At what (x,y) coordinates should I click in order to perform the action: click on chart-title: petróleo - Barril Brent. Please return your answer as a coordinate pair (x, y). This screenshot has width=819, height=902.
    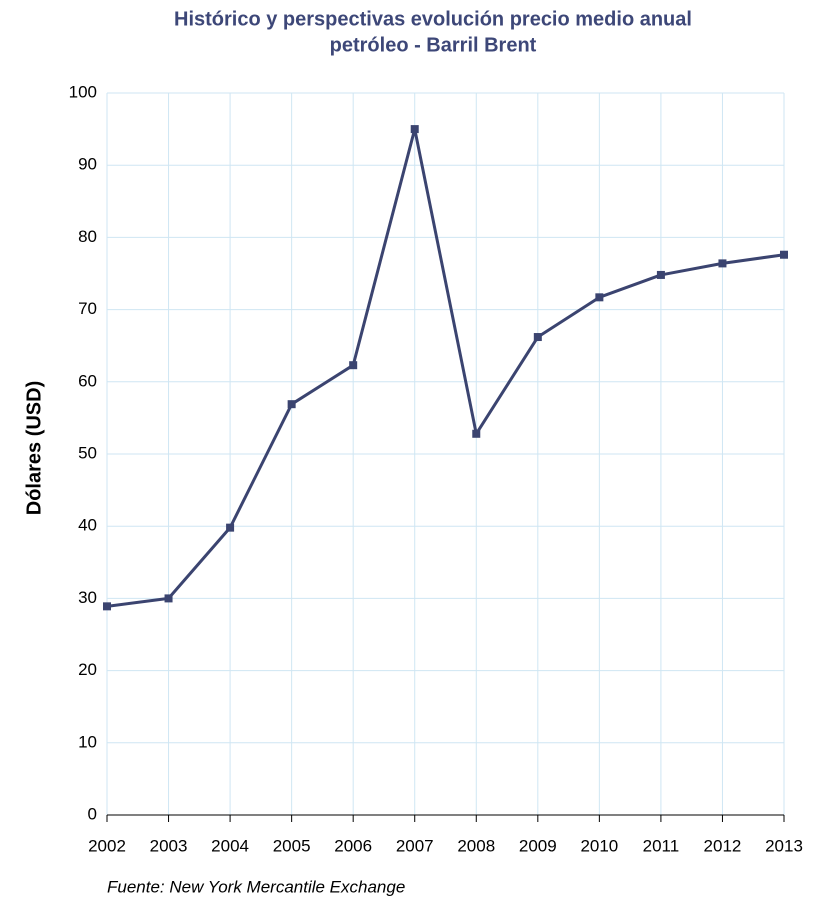
    Looking at the image, I should click on (433, 45).